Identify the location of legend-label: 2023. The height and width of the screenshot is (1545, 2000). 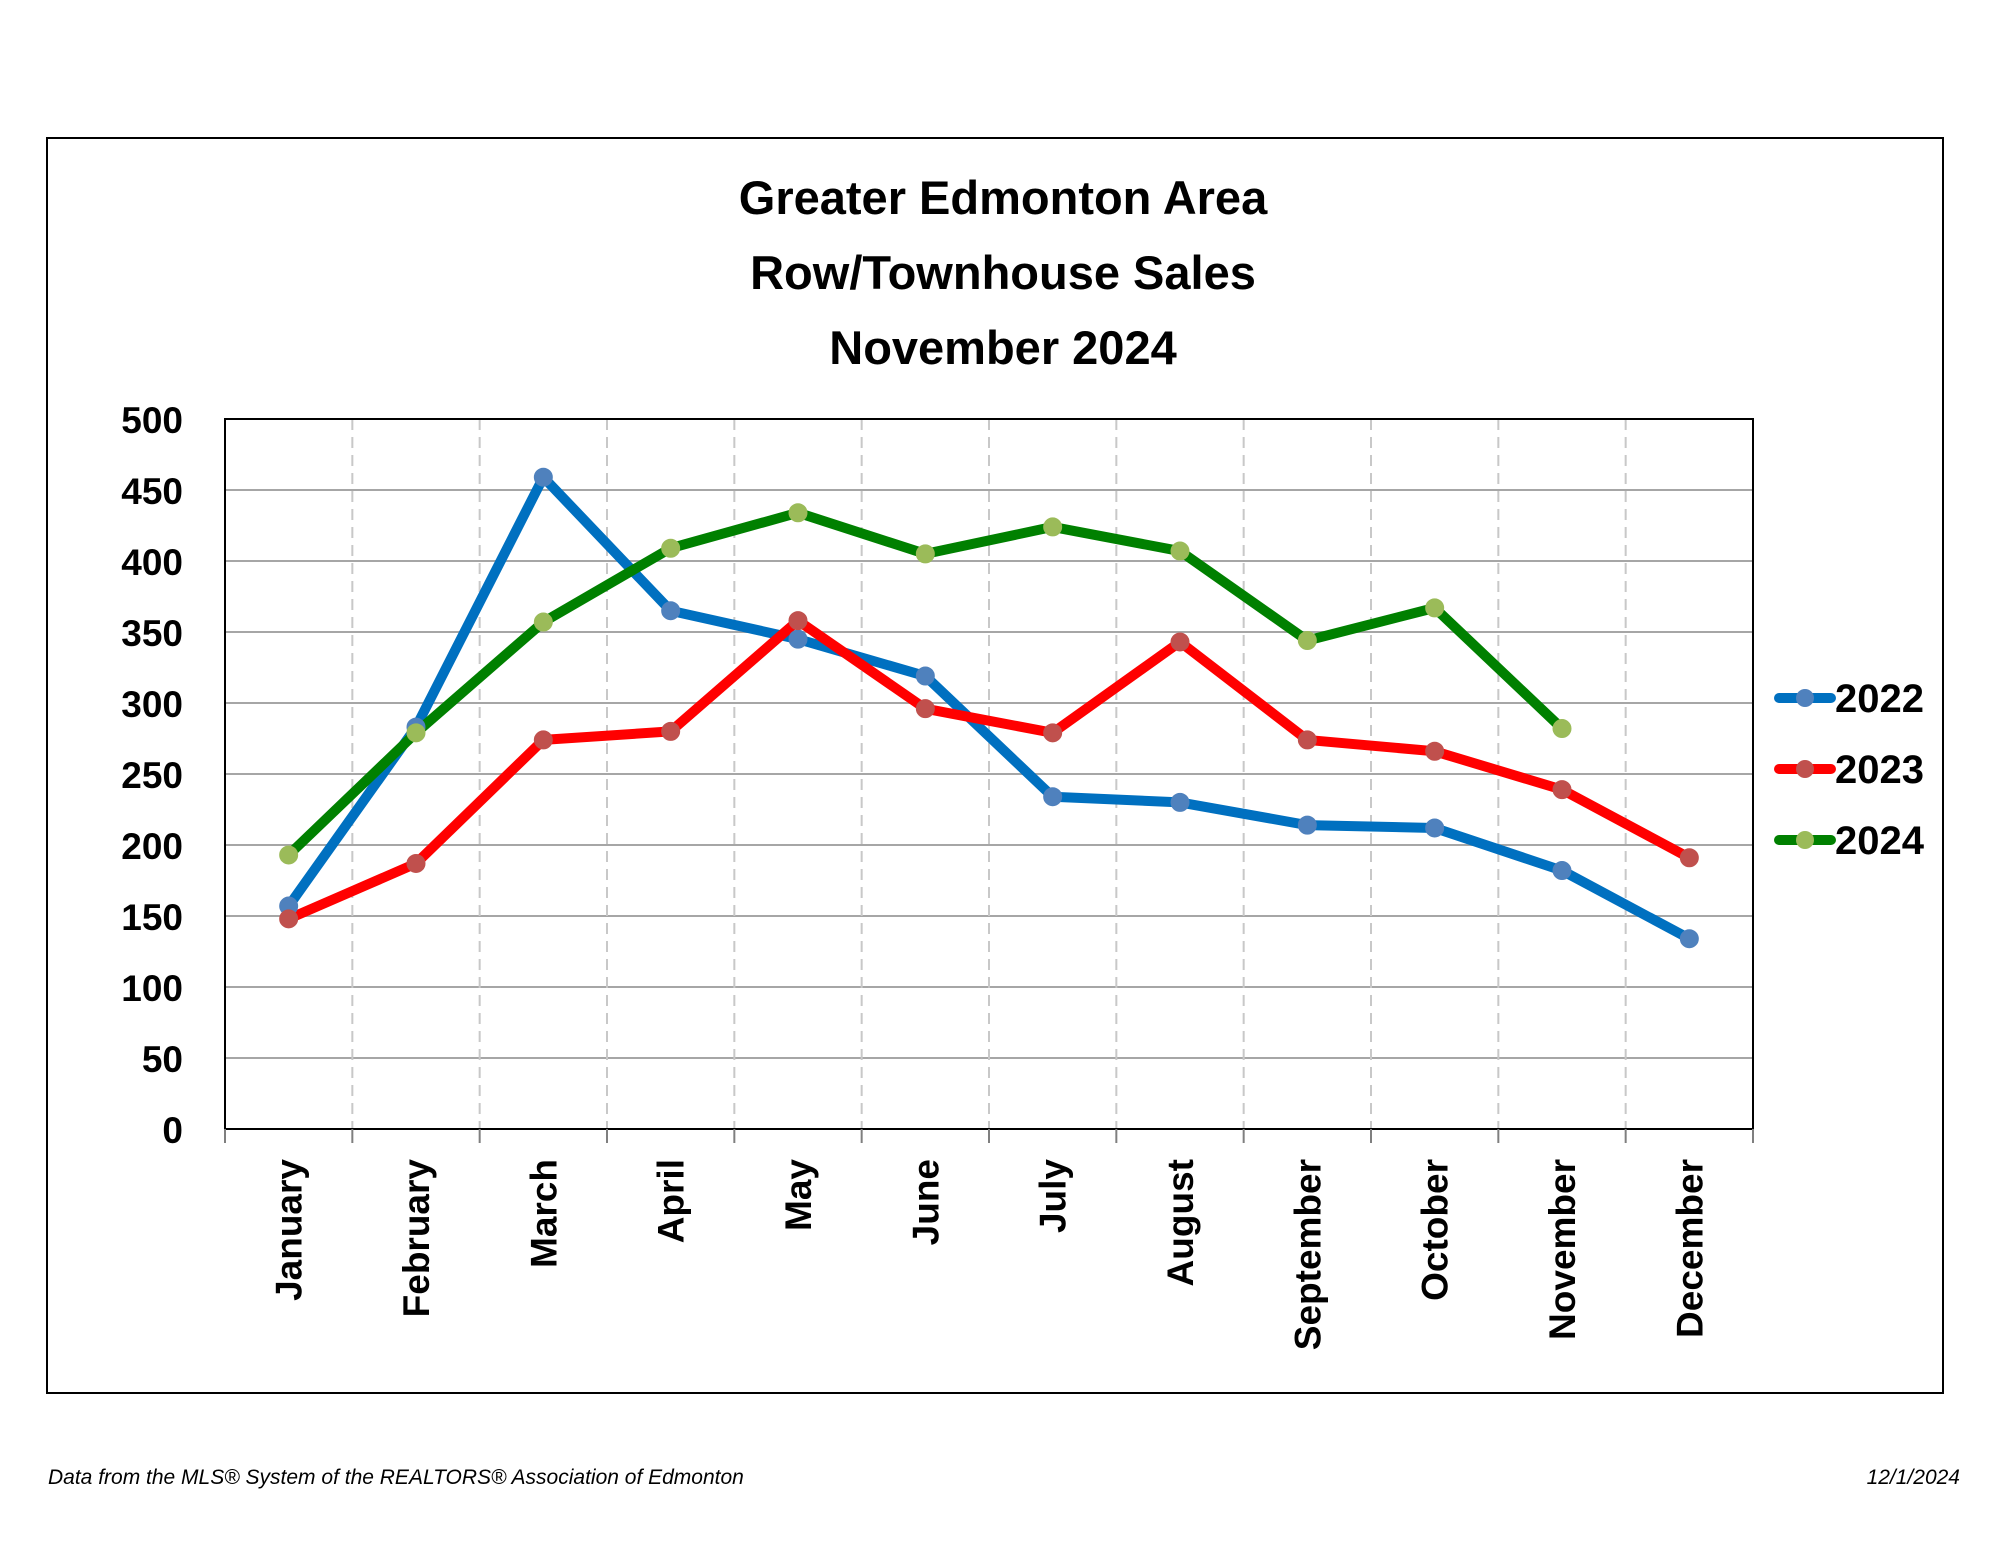
(1879, 770).